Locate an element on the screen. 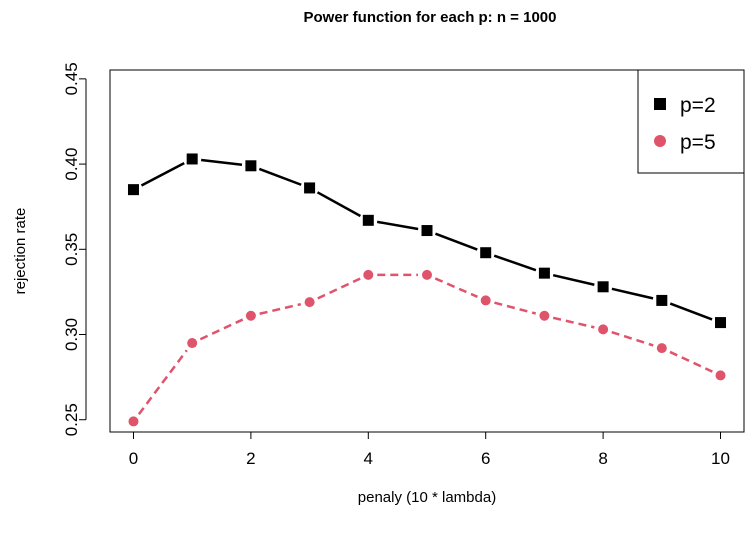  legend-label: p=5 is located at coordinates (698, 142).